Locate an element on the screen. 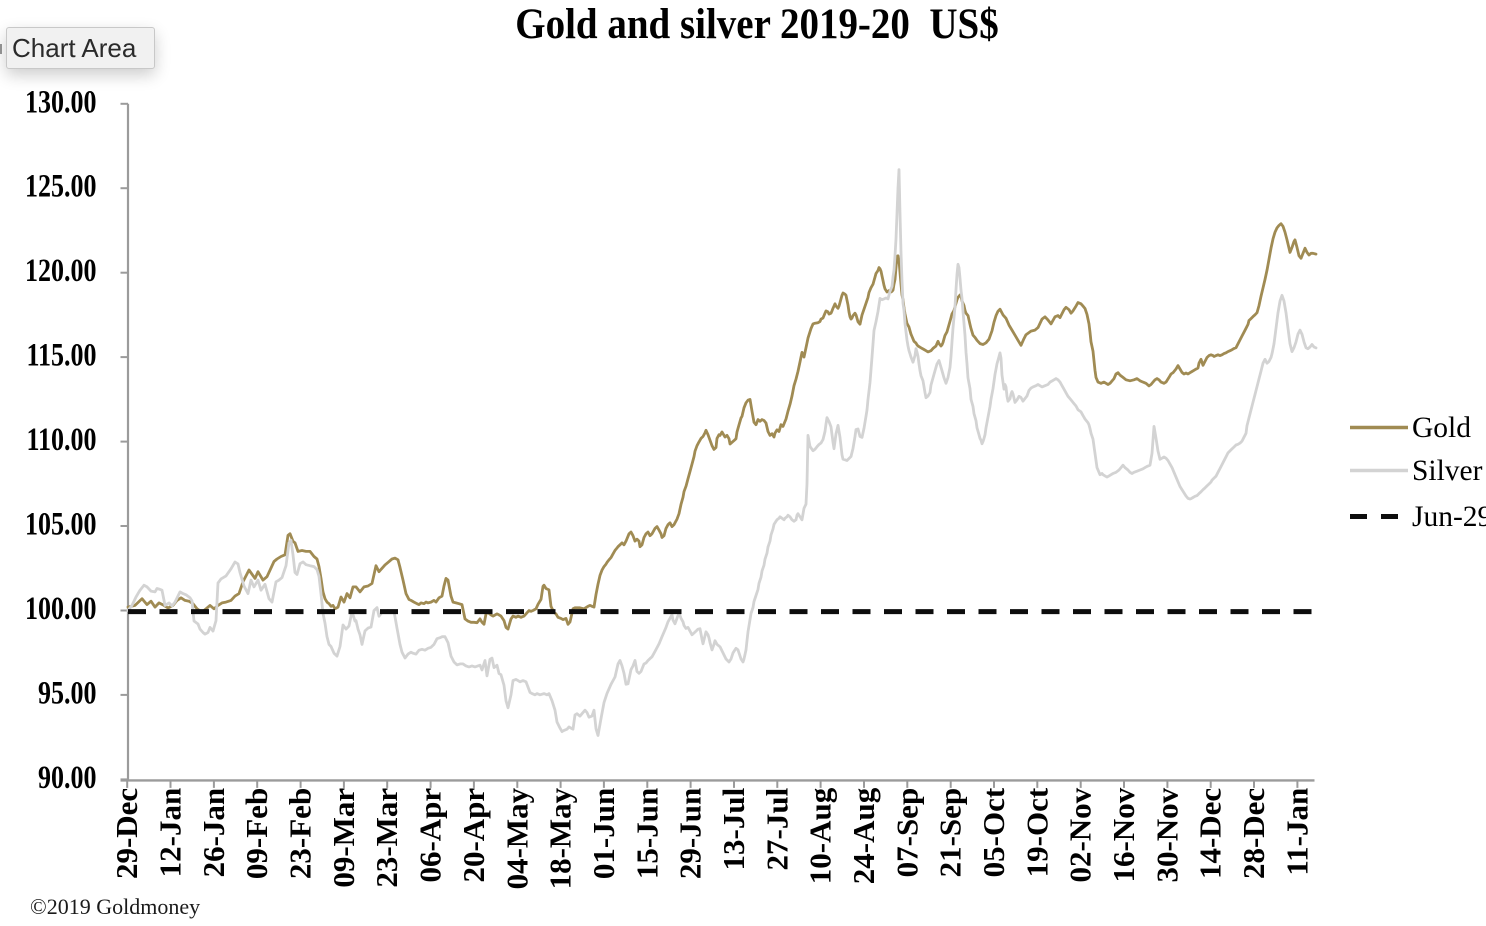 The image size is (1486, 926). svg-text: Silver is located at coordinates (1447, 471).